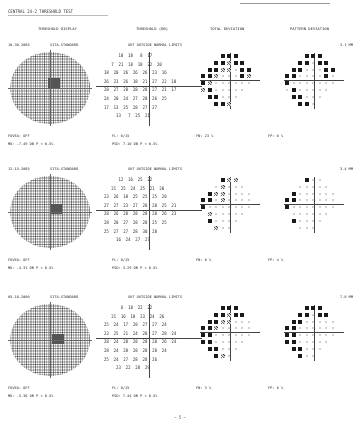 Image resolution: width=360 pixels, height=429 pixels. Describe the element at coordinates (276, 260) in the screenshot. I see `false-positives: FP: 4 %` at that location.